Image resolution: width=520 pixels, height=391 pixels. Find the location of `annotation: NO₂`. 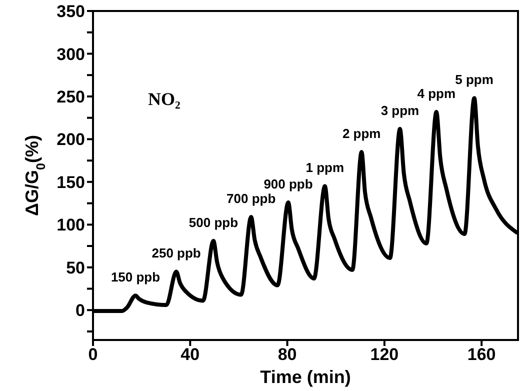

annotation: NO₂ is located at coordinates (164, 99).